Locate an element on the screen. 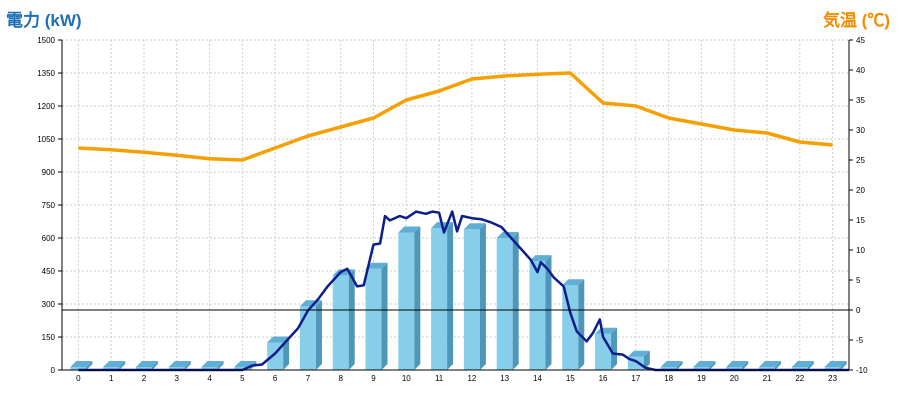 The image size is (900, 400). right-tick-label: 10 is located at coordinates (860, 250).